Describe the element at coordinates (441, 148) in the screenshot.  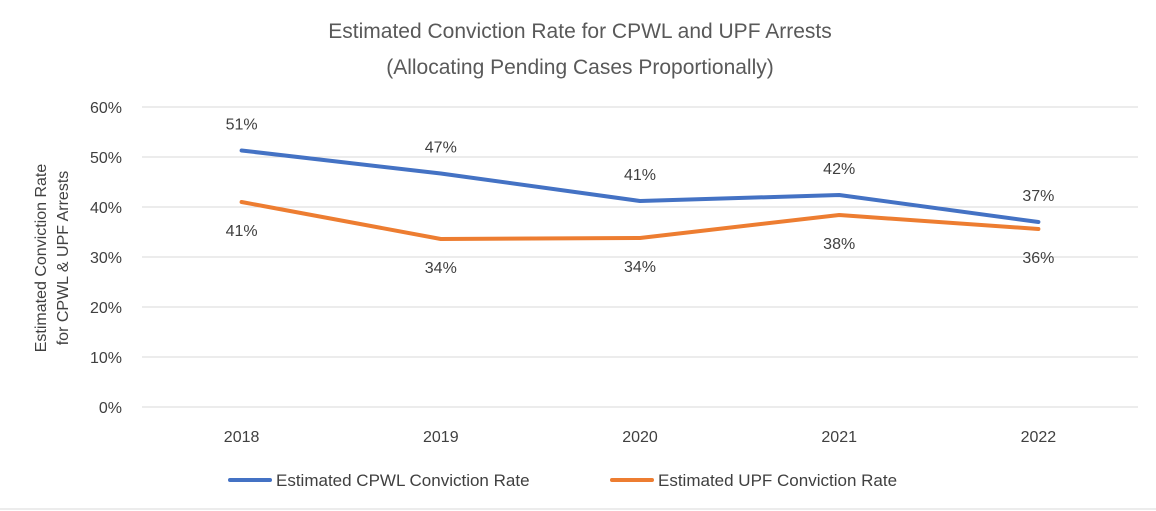
I see `data-label: 47%` at that location.